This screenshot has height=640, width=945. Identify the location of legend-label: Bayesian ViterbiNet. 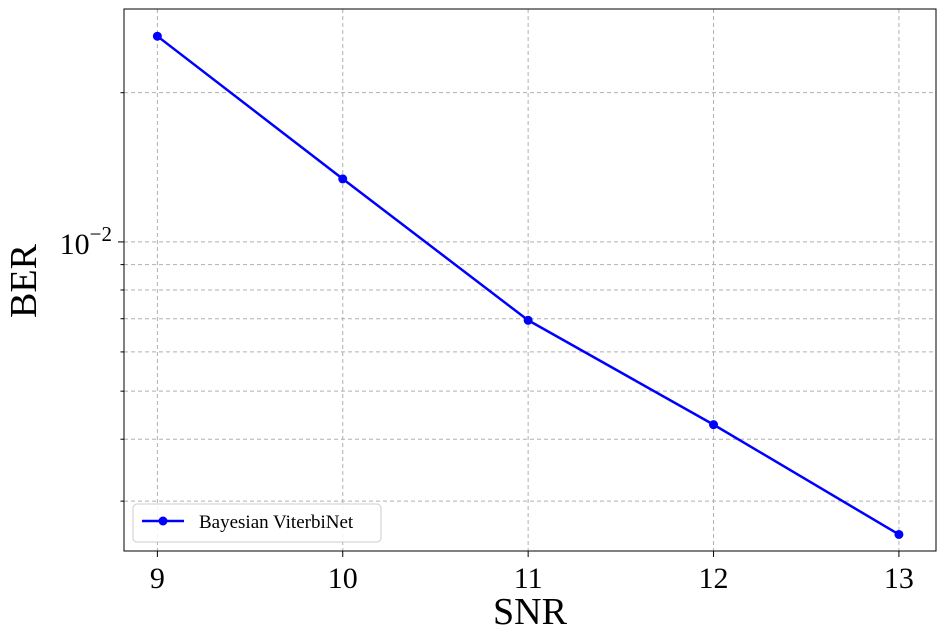
(276, 522).